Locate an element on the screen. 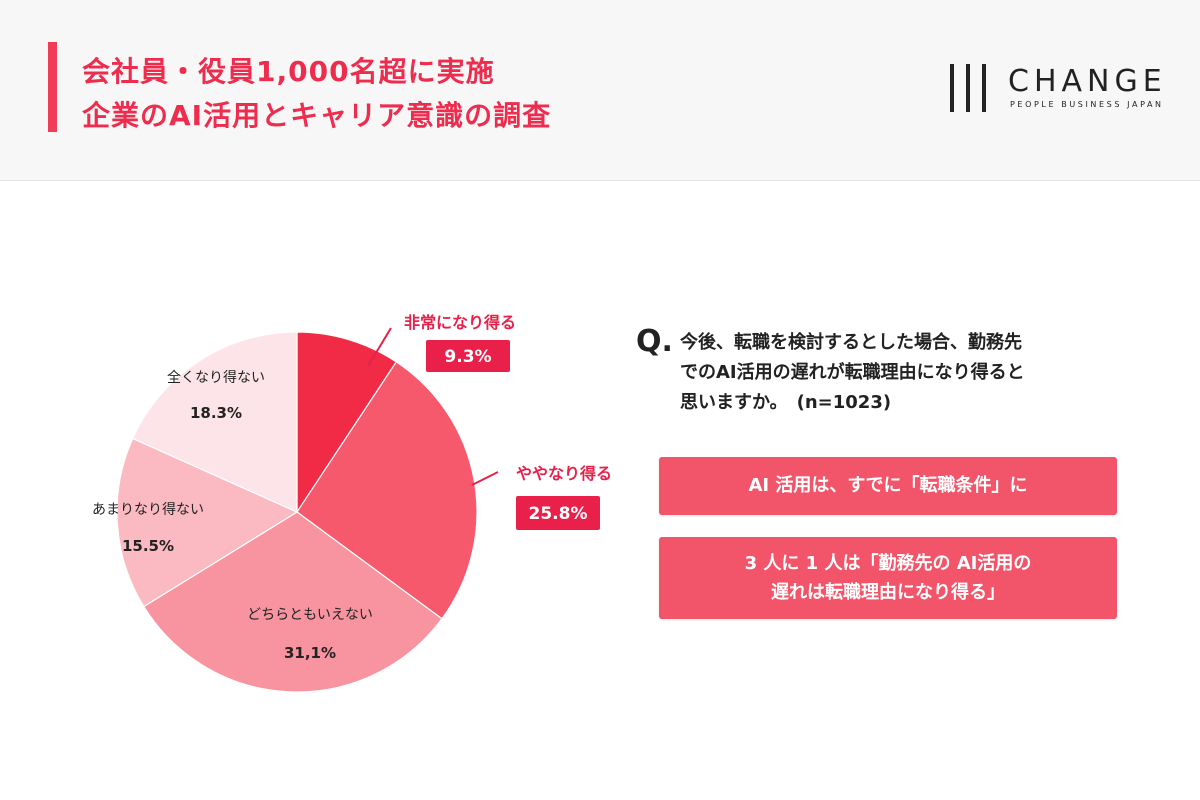  question-line: 思いますか。 (n=1023) is located at coordinates (786, 402).